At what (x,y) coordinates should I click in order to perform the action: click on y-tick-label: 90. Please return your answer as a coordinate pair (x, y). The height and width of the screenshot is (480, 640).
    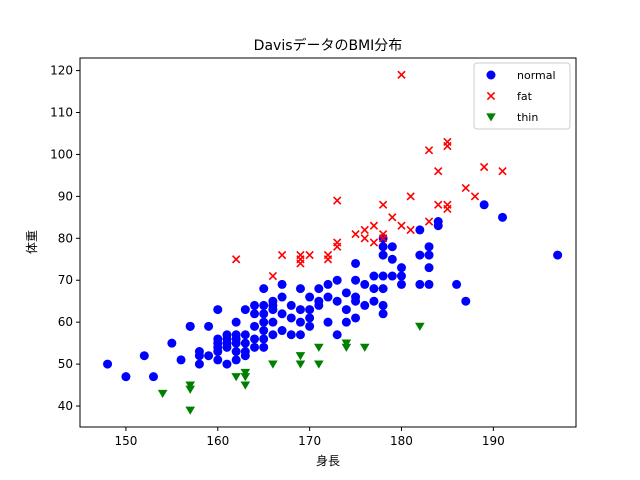
    Looking at the image, I should click on (65, 196).